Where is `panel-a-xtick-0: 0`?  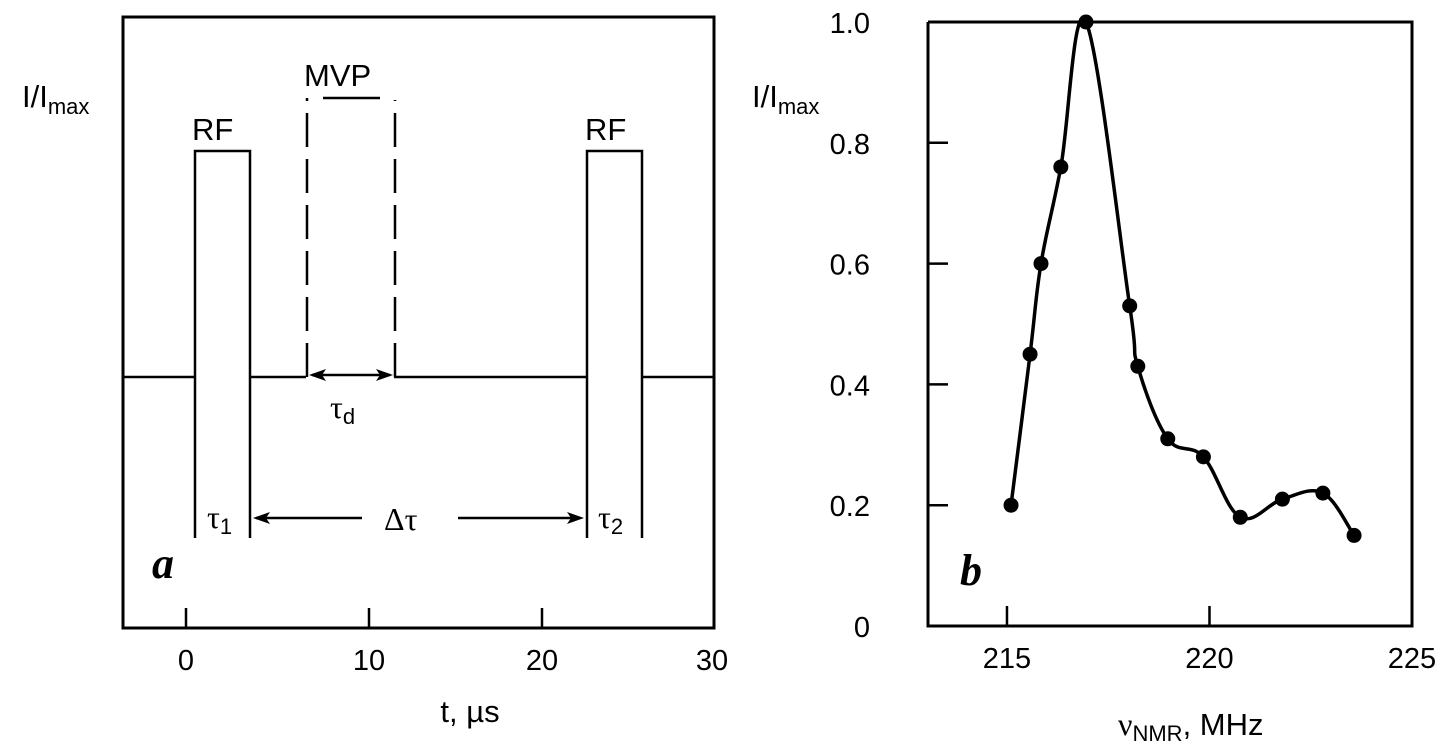 panel-a-xtick-0: 0 is located at coordinates (186, 661).